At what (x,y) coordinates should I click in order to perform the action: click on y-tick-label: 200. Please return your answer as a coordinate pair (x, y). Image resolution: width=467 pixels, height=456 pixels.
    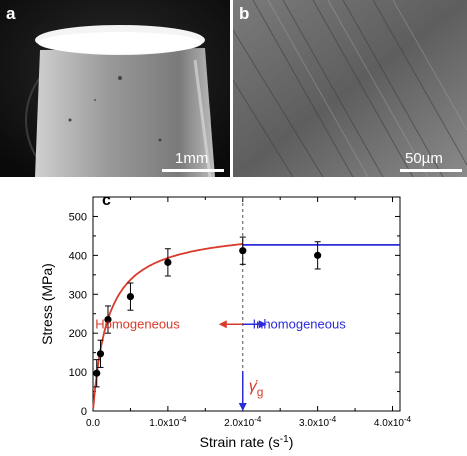
    Looking at the image, I should click on (78, 334).